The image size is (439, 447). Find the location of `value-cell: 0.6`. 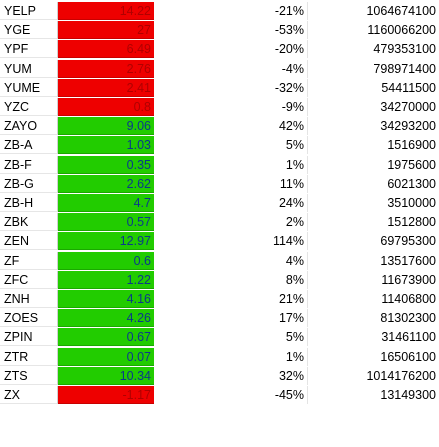

value-cell: 0.6 is located at coordinates (106, 260).